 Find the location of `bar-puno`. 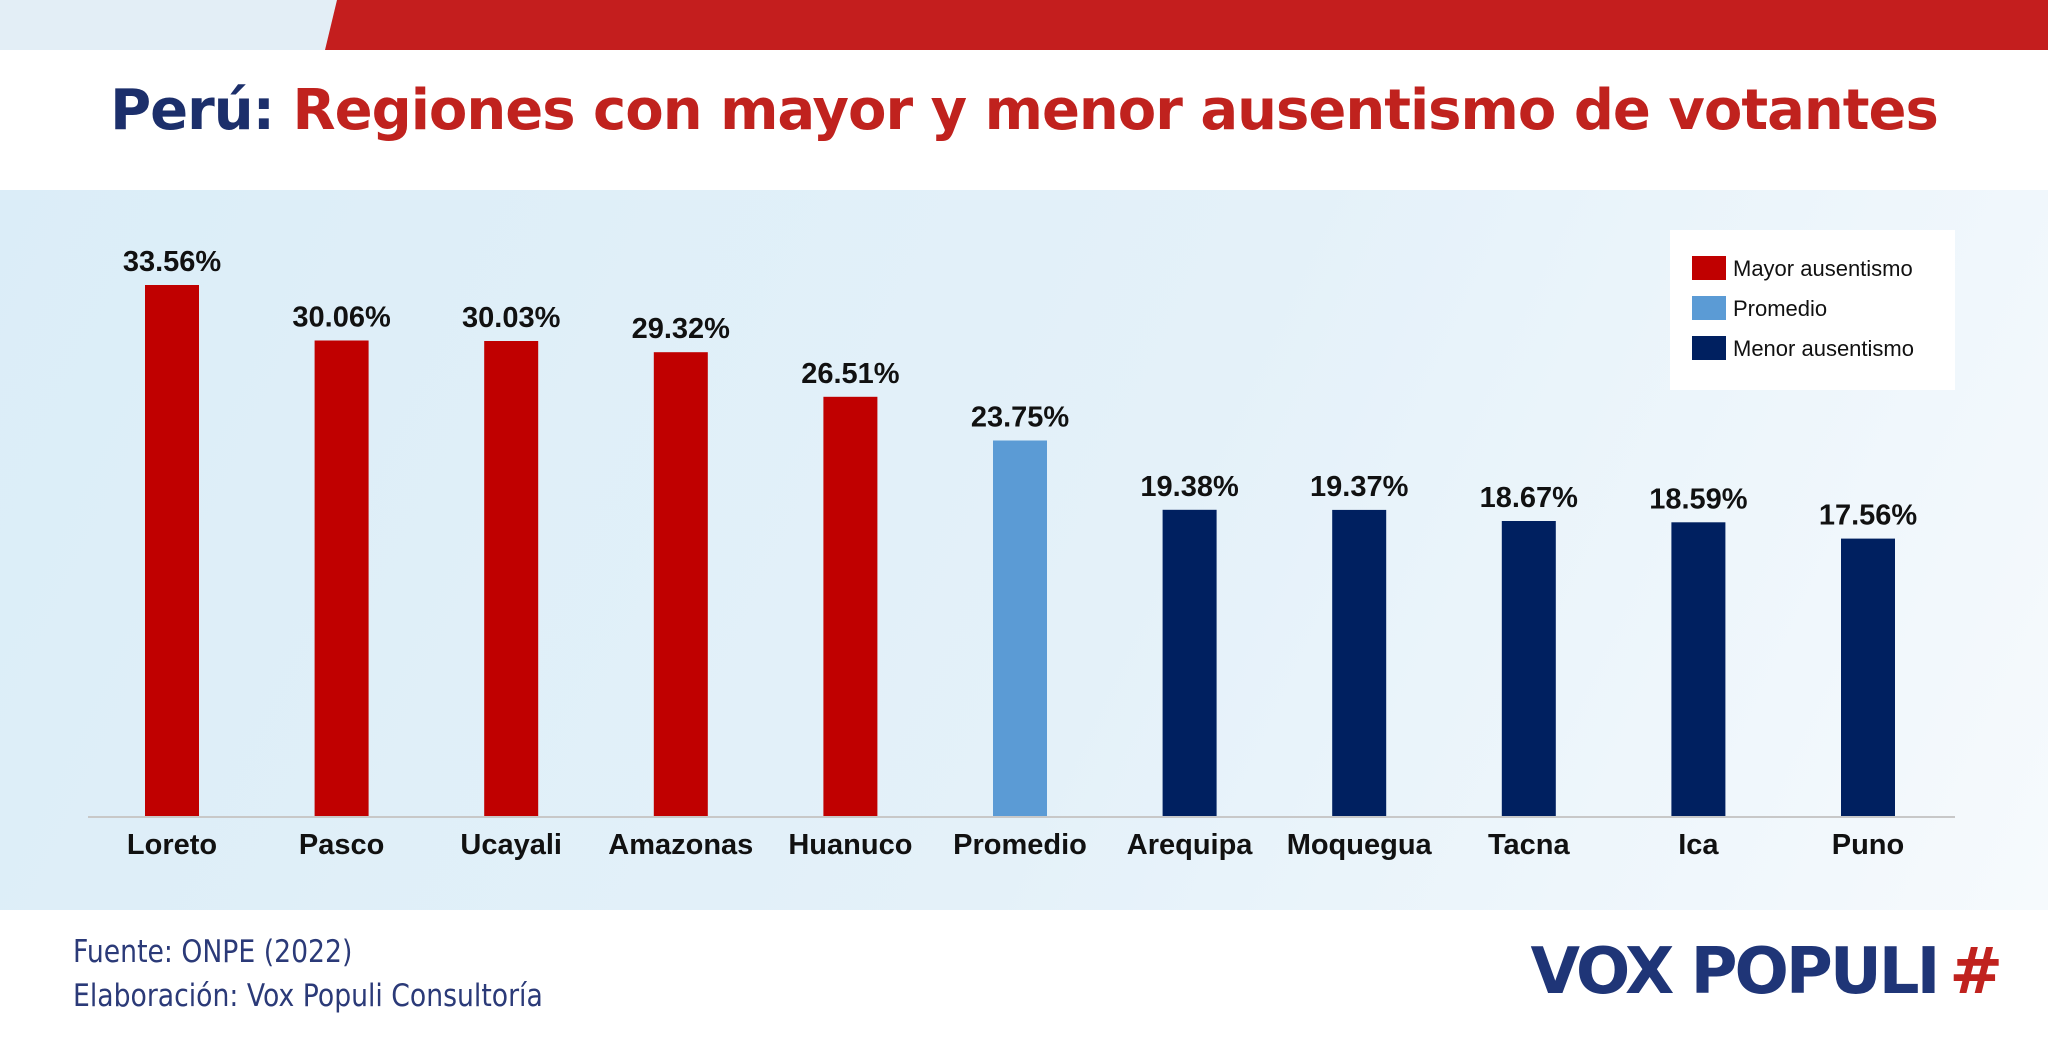

bar-puno is located at coordinates (1868, 677).